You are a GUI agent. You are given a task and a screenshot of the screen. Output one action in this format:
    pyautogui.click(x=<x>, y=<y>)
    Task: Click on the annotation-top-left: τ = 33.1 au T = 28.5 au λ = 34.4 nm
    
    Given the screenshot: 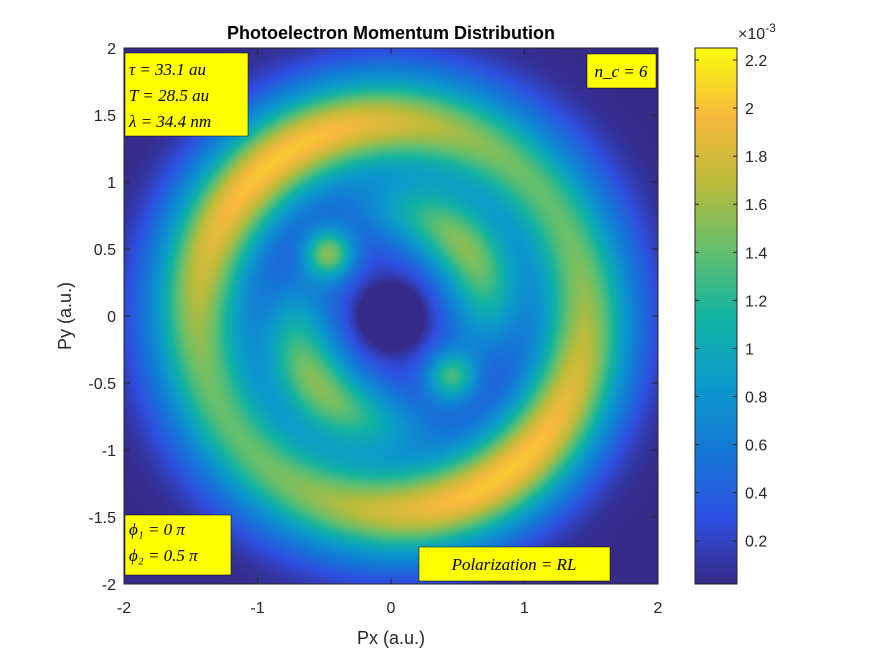 What is the action you would take?
    pyautogui.click(x=186, y=94)
    